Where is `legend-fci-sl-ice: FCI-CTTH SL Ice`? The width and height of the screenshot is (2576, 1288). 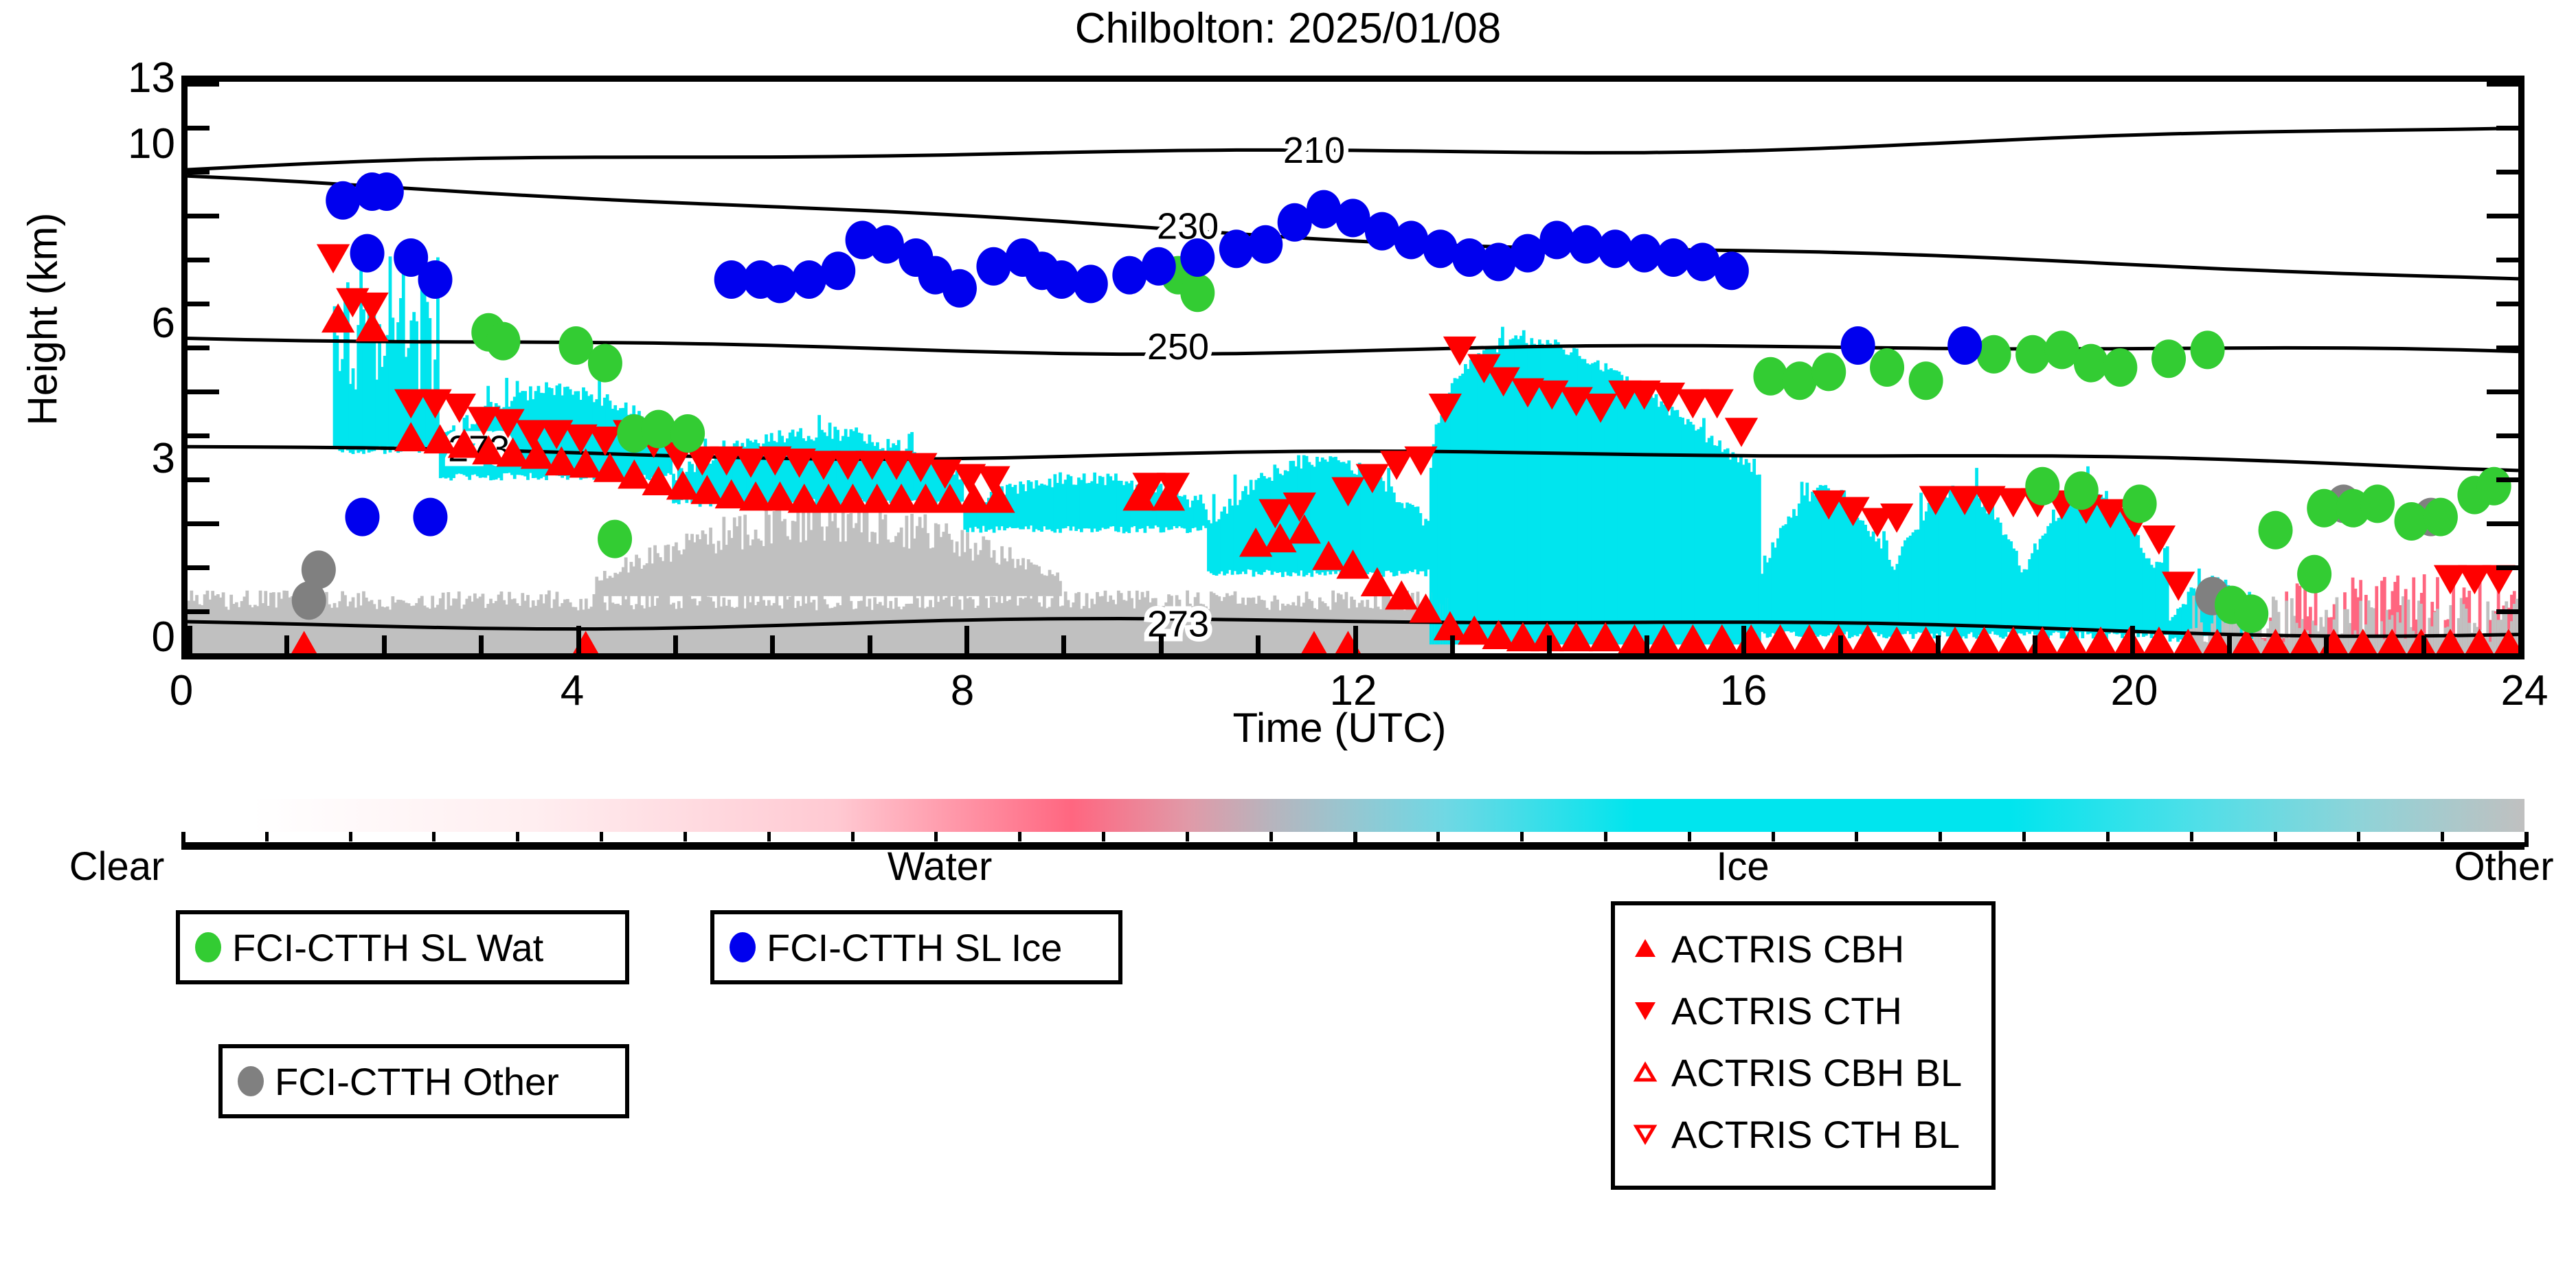 legend-fci-sl-ice: FCI-CTTH SL Ice is located at coordinates (916, 947).